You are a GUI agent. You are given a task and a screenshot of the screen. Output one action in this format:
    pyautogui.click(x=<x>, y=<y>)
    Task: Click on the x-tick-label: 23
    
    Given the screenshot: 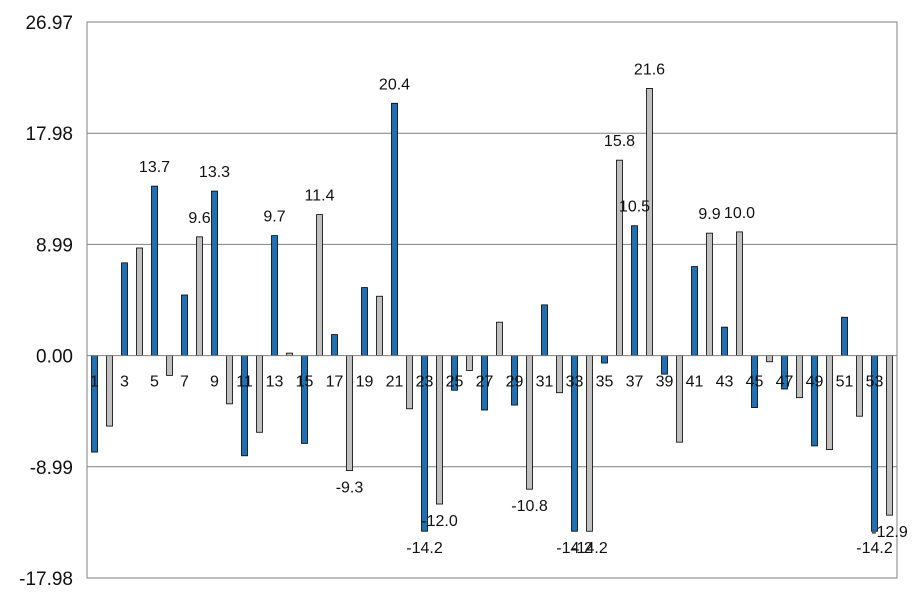 What is the action you would take?
    pyautogui.click(x=425, y=382)
    